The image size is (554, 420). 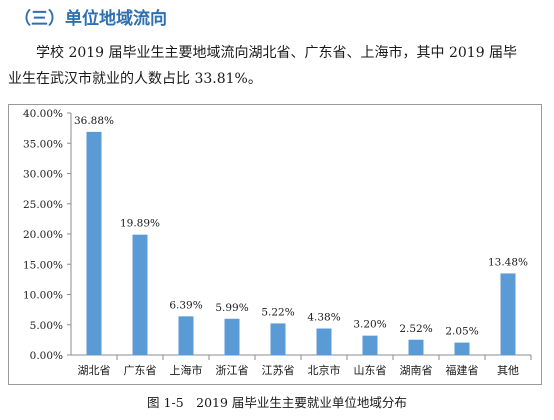 I want to click on data-label: 5.22%, so click(x=277, y=312).